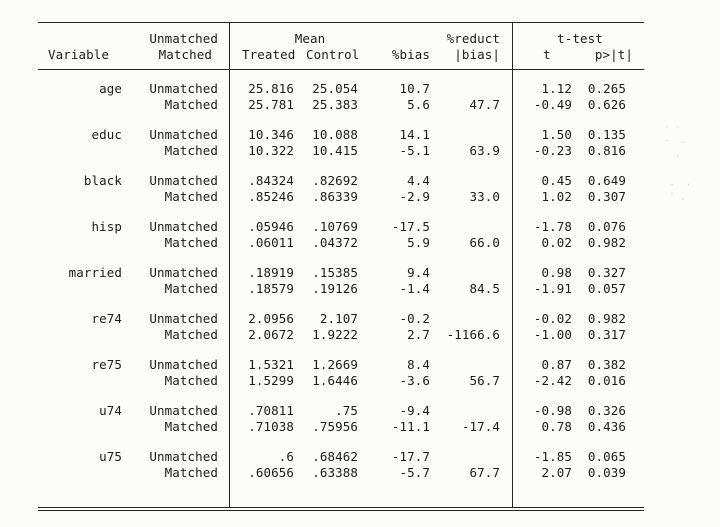 The height and width of the screenshot is (527, 720). What do you see at coordinates (95, 272) in the screenshot?
I see `cell-variable: married` at bounding box center [95, 272].